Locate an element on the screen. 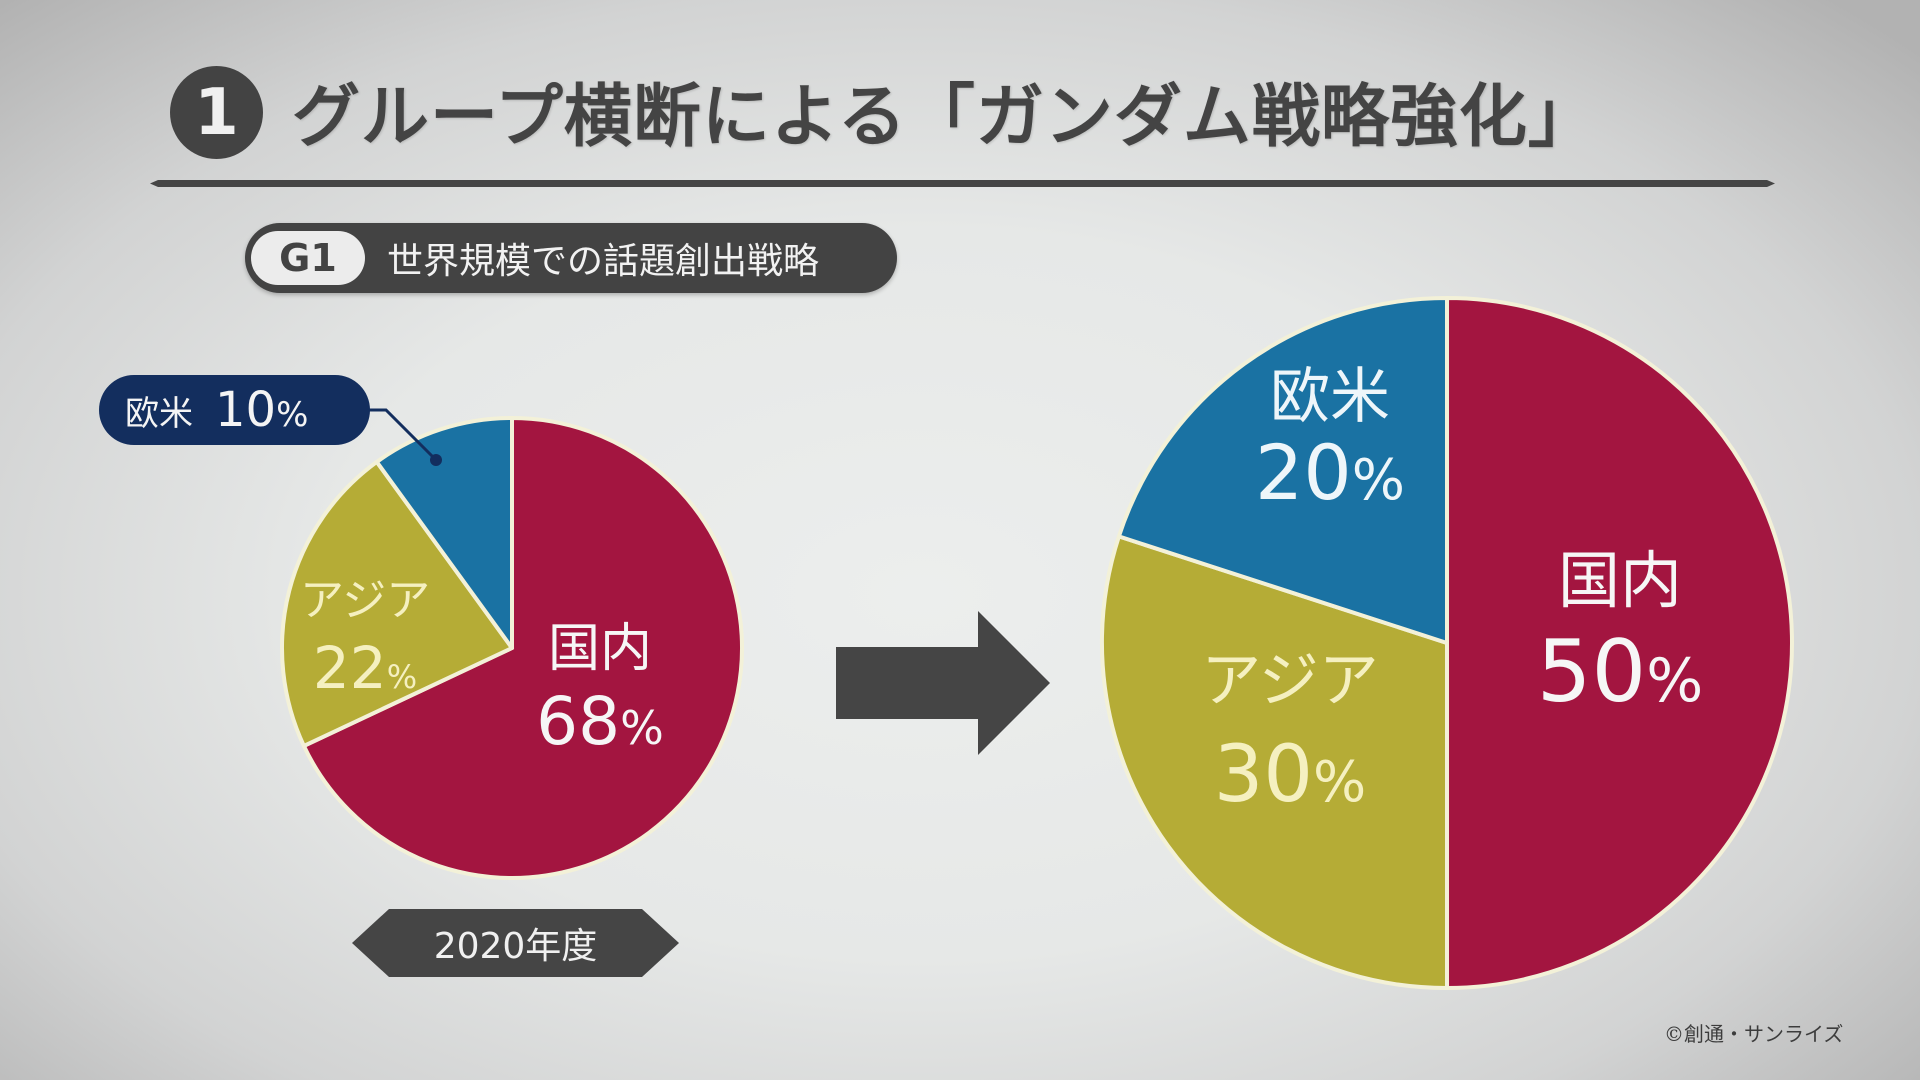 This screenshot has width=1920, height=1080. page-title: グループ横断による「ガンダム戦略強化」 is located at coordinates (944, 117).